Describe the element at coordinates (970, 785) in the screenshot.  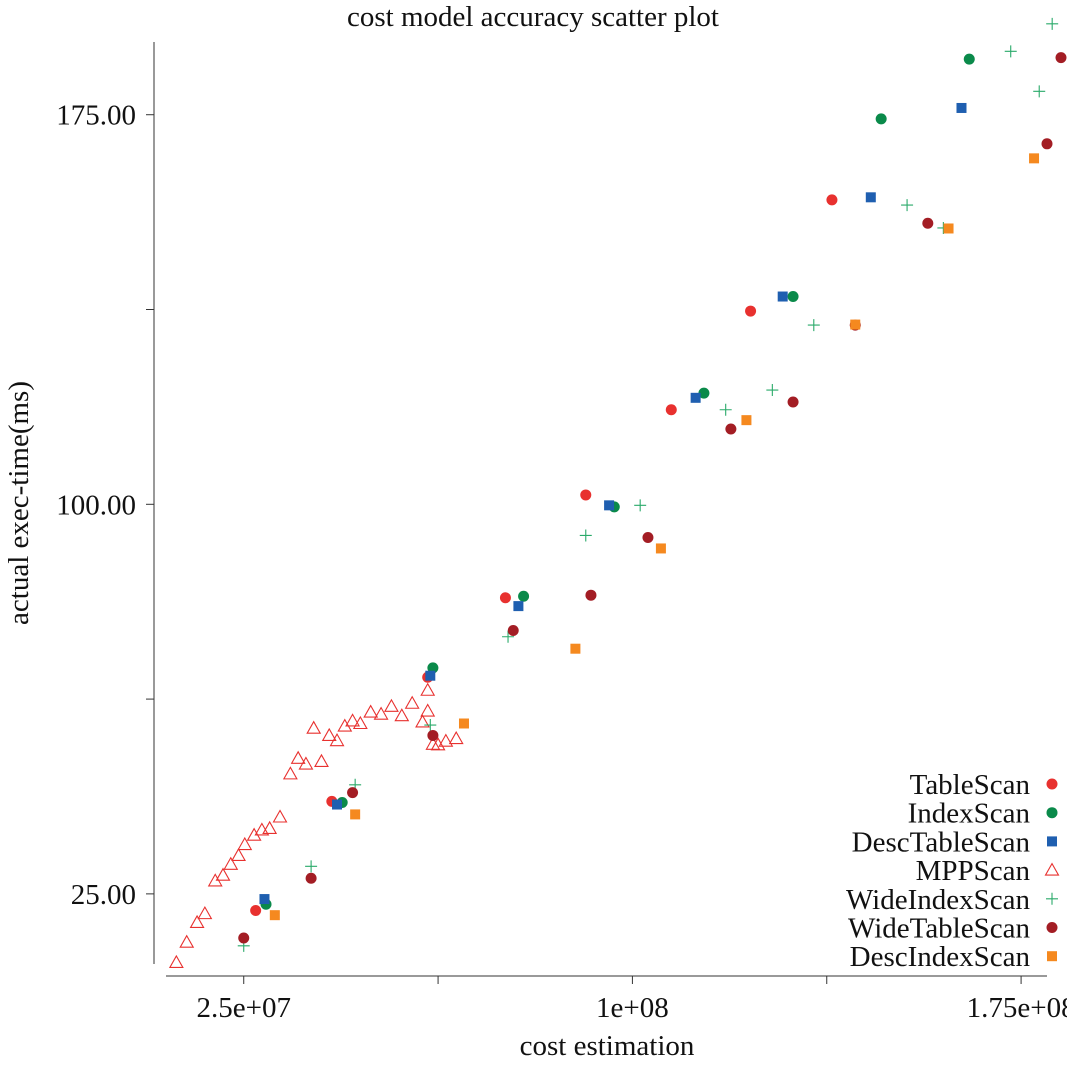
I see `legend-label: TableScan` at that location.